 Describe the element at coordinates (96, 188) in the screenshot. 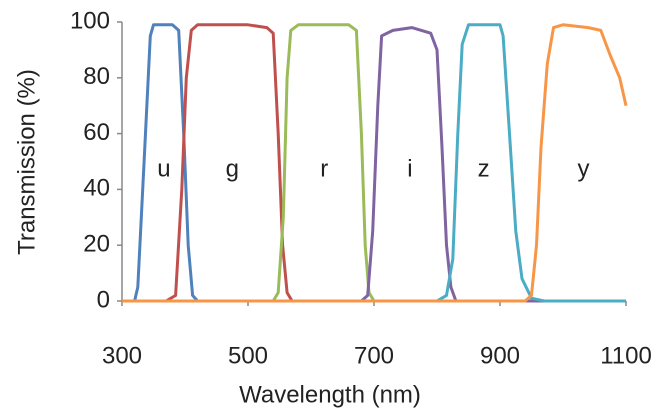

I see `y-tick-label: 40` at that location.